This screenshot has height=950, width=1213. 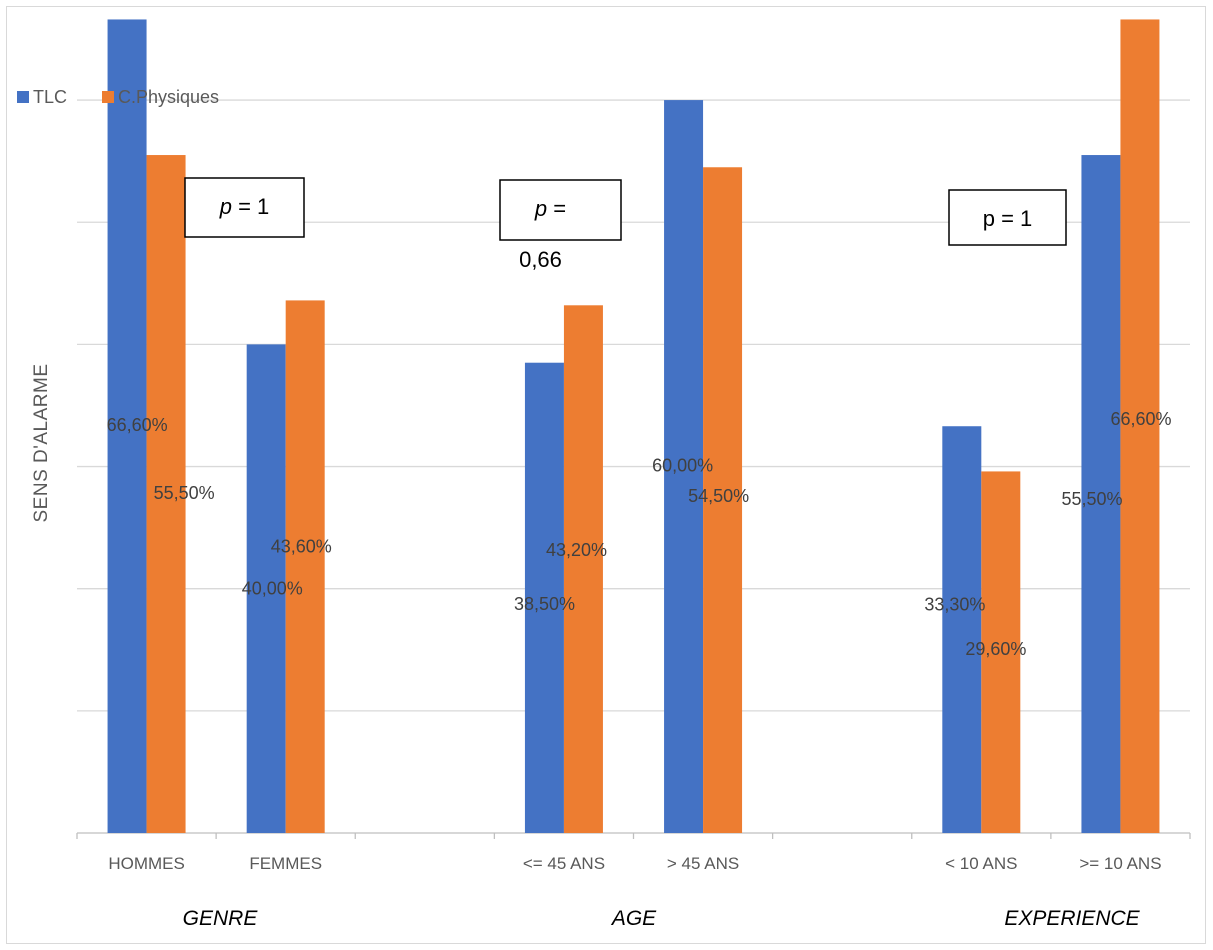 I want to click on legend: TLC C.Physiques, so click(x=118, y=97).